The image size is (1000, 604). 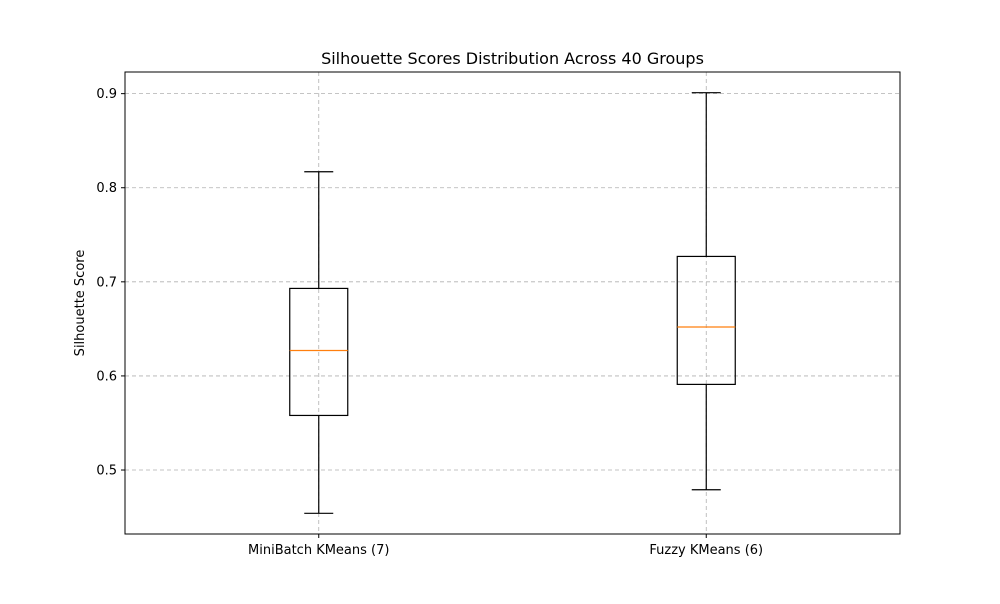 I want to click on y-axis-label: Silhouette Score, so click(x=80, y=303).